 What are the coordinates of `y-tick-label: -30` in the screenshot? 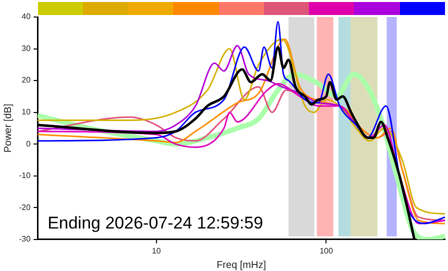 It's located at (25, 239).